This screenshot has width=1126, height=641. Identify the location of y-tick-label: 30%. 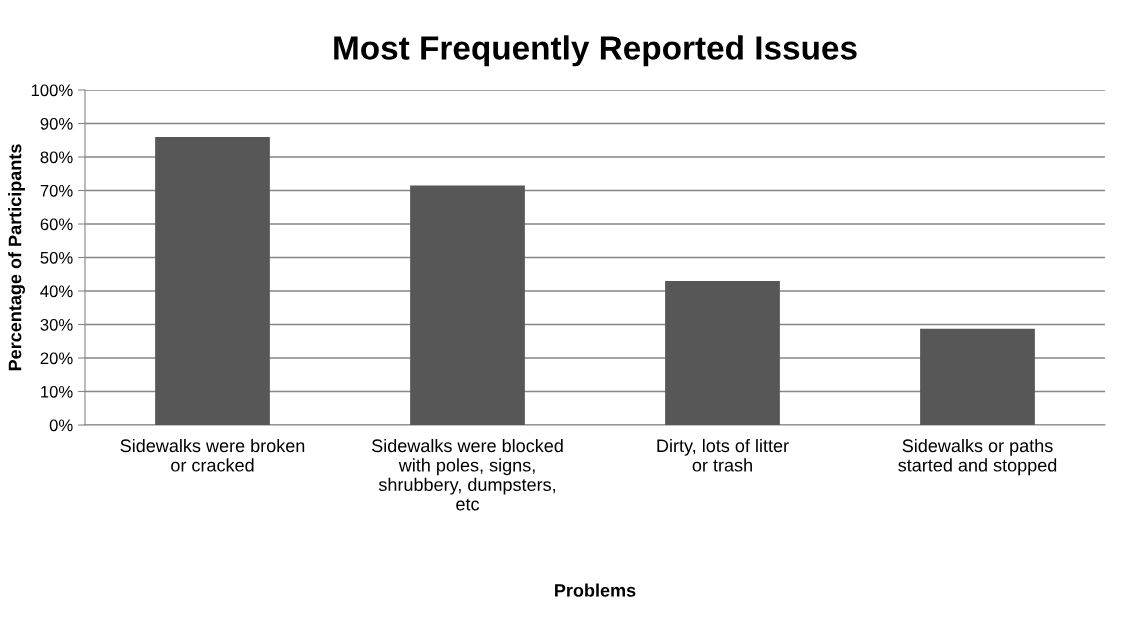
(56, 324).